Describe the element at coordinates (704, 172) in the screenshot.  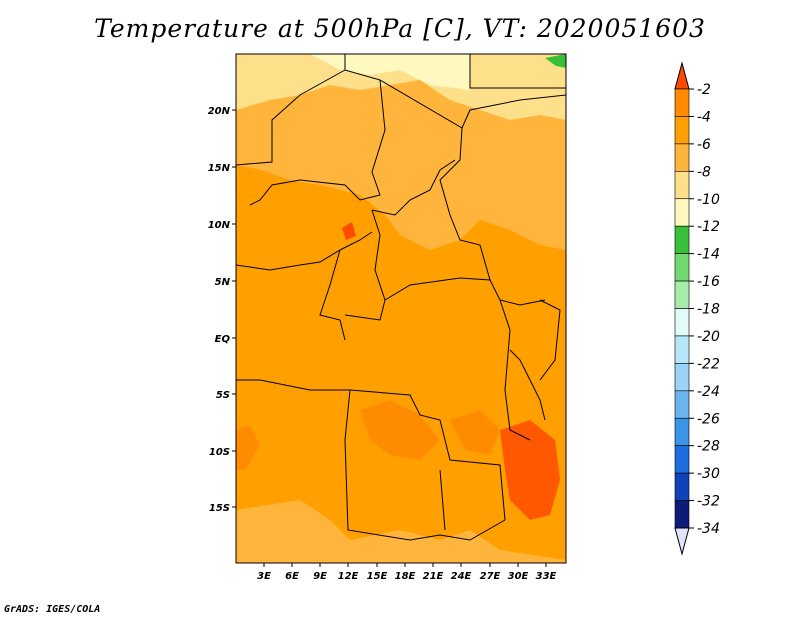
I see `colorbar-label: -8` at that location.